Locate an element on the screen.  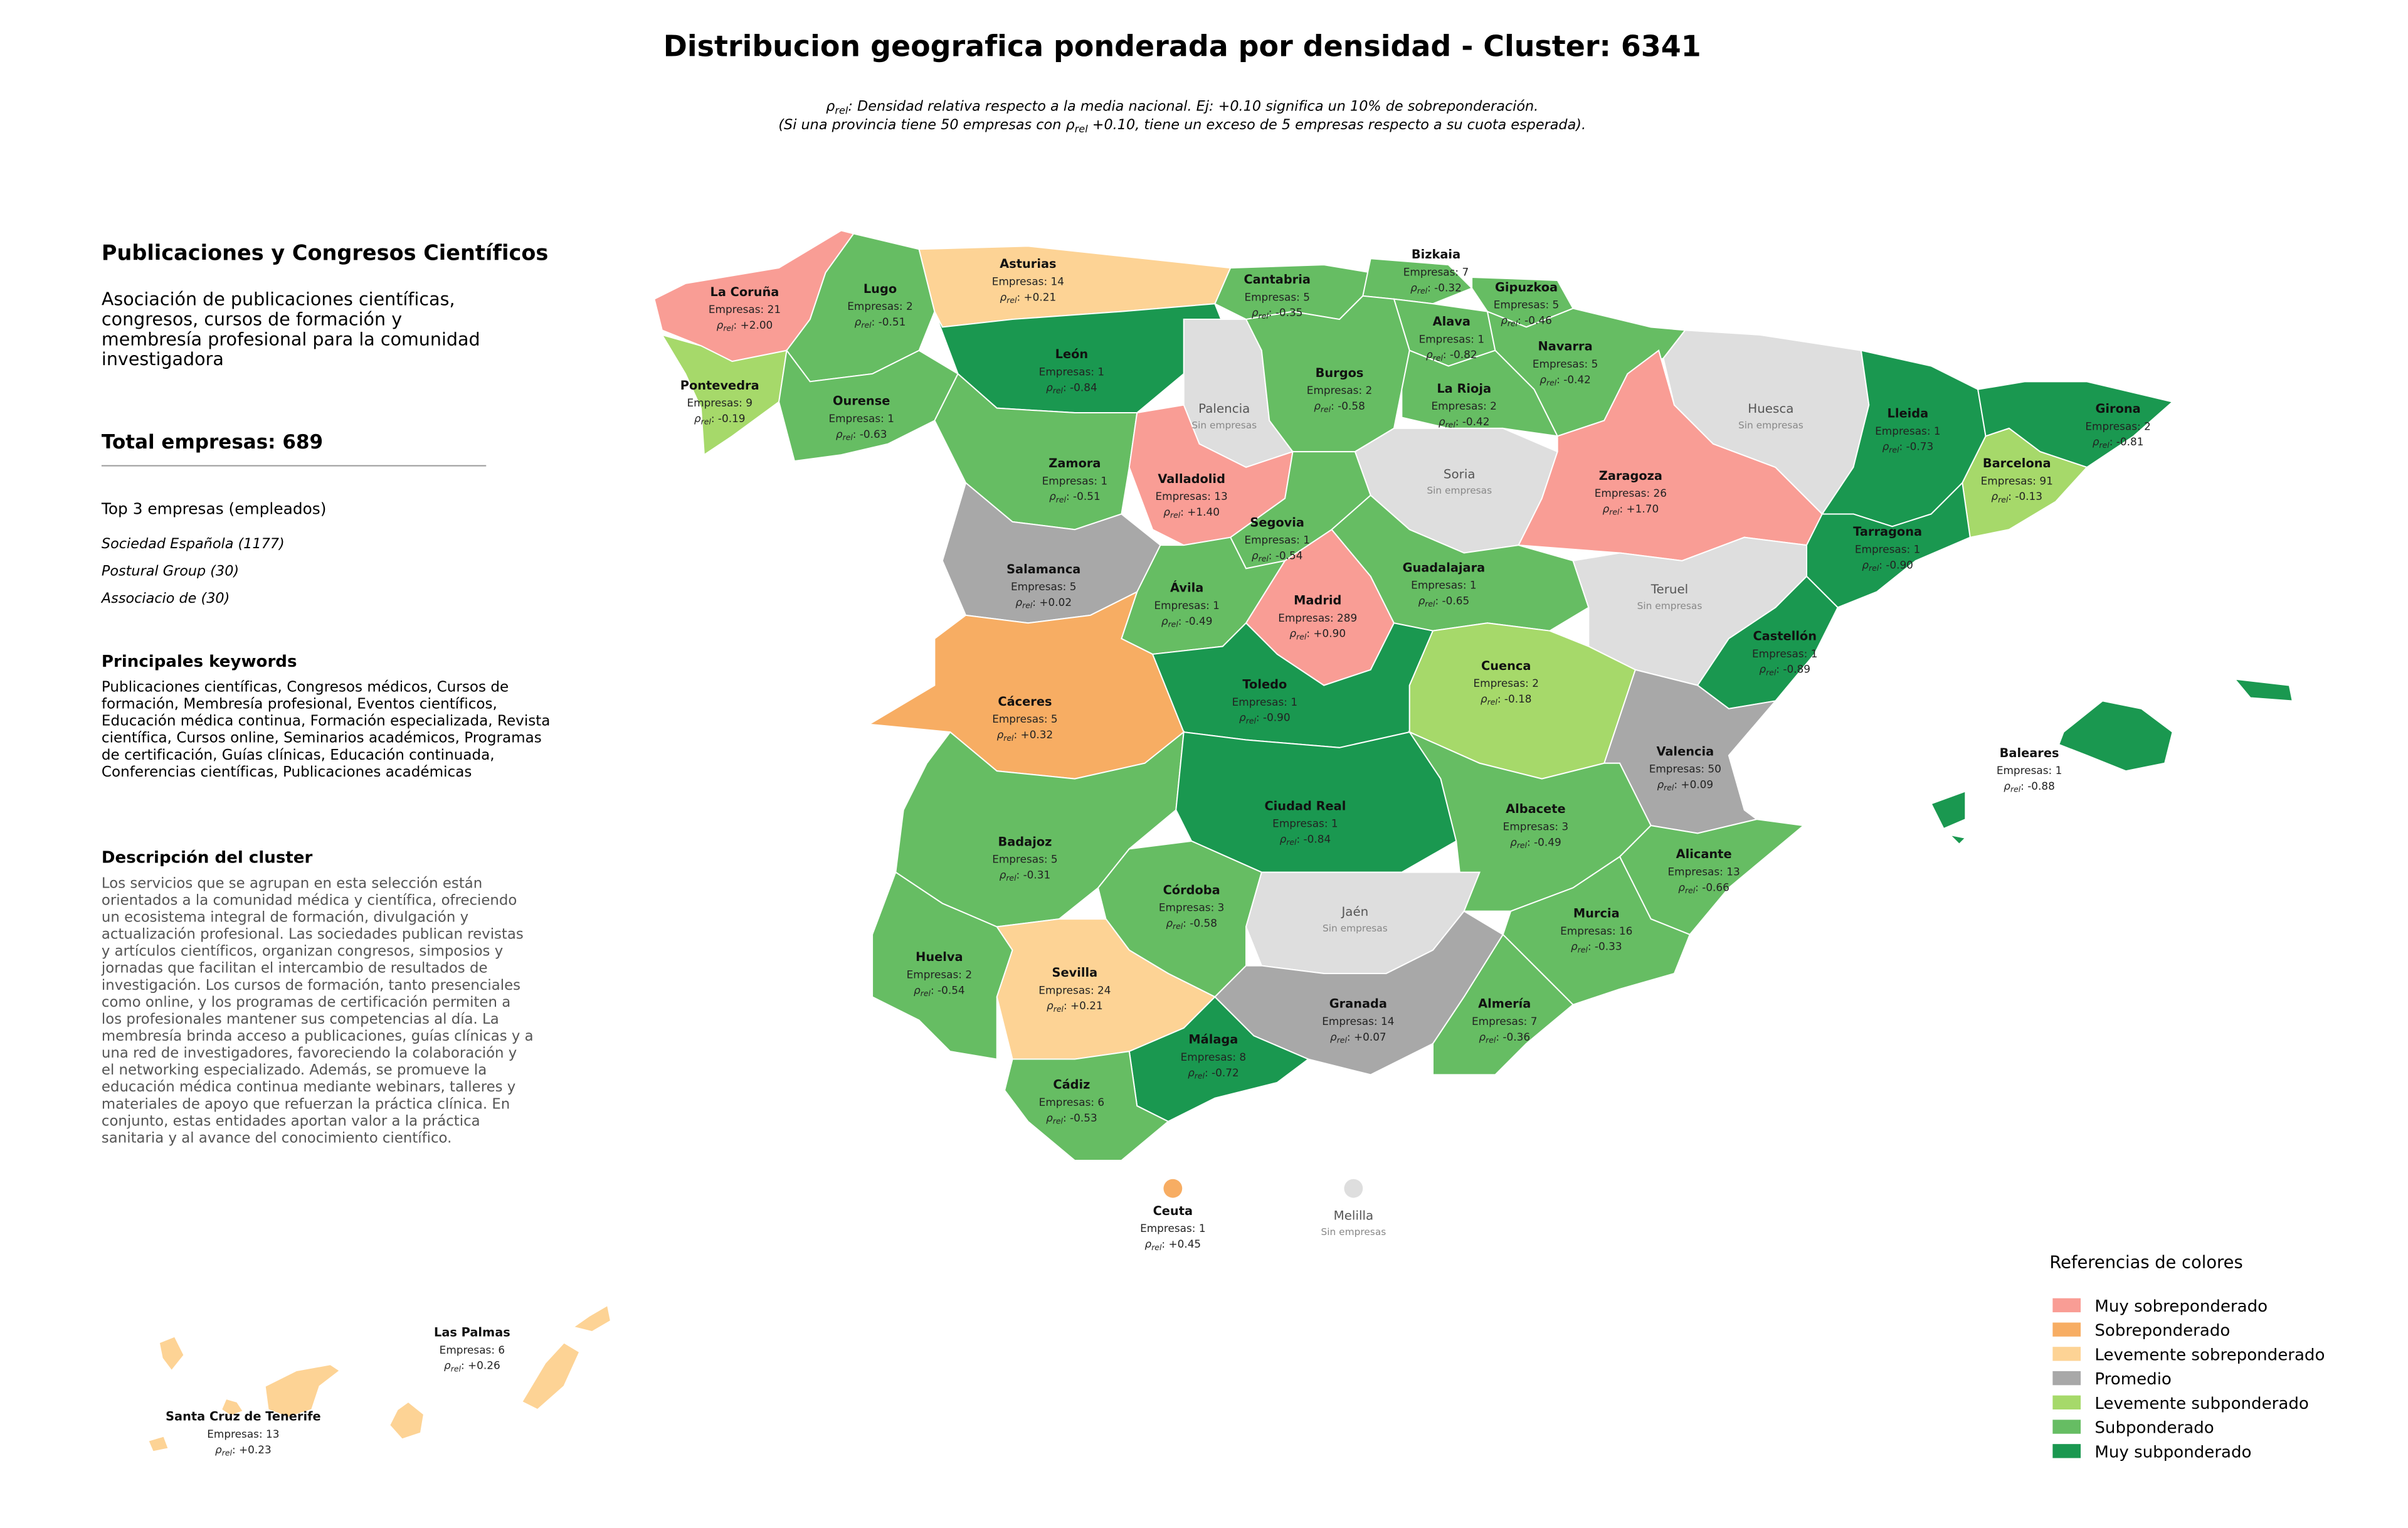
province-name: Barcelona is located at coordinates (2017, 463).